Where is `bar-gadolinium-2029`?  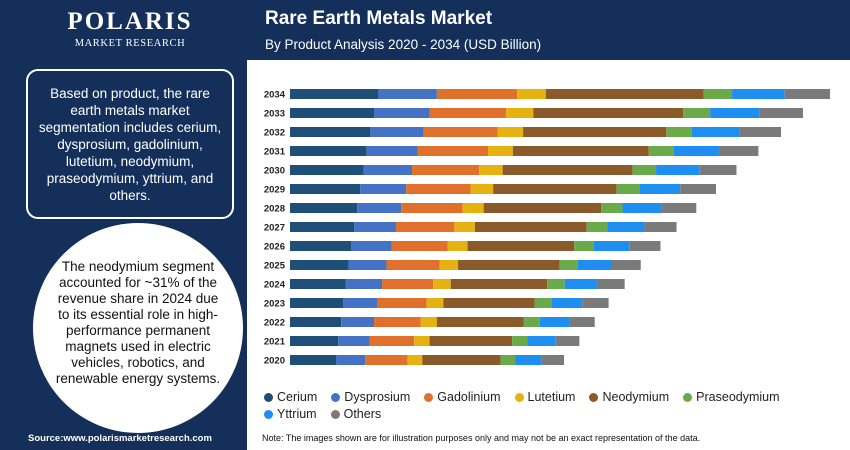
bar-gadolinium-2029 is located at coordinates (438, 189).